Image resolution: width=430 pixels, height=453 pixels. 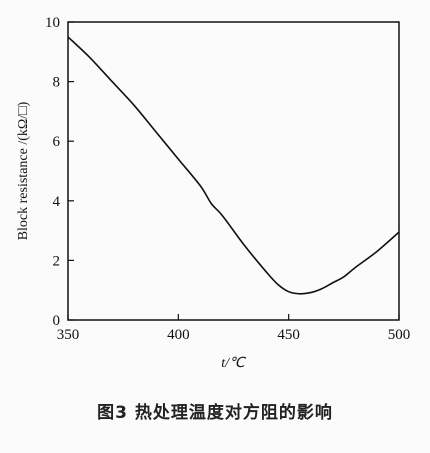 What do you see at coordinates (215, 413) in the screenshot?
I see `figure-caption: 图3 热处理温度对方阻的影响` at bounding box center [215, 413].